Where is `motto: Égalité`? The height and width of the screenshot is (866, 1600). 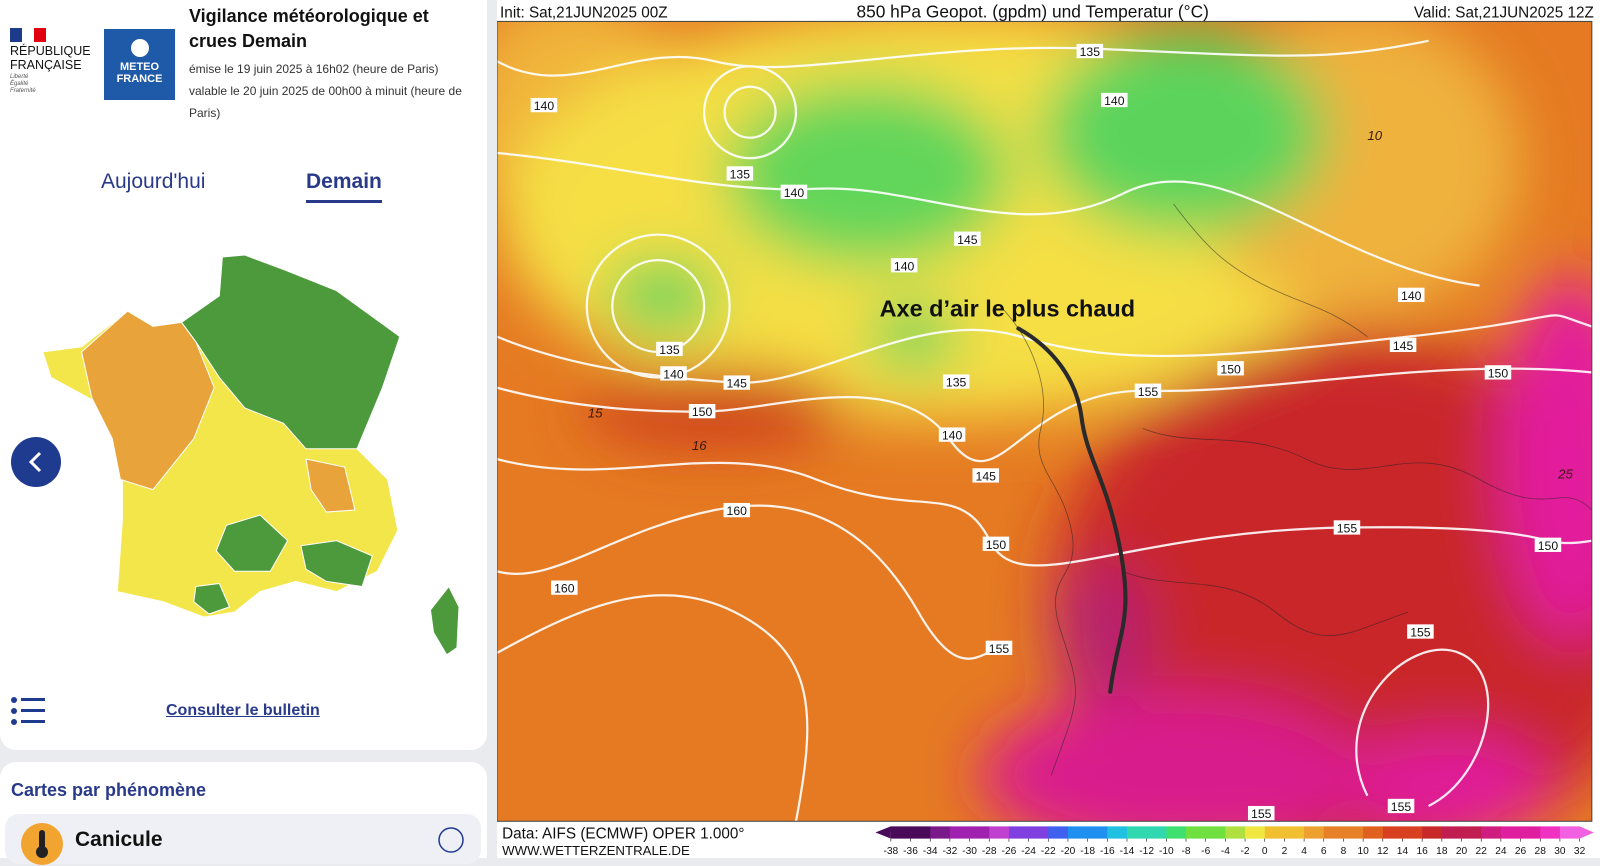
motto: Égalité is located at coordinates (19, 84).